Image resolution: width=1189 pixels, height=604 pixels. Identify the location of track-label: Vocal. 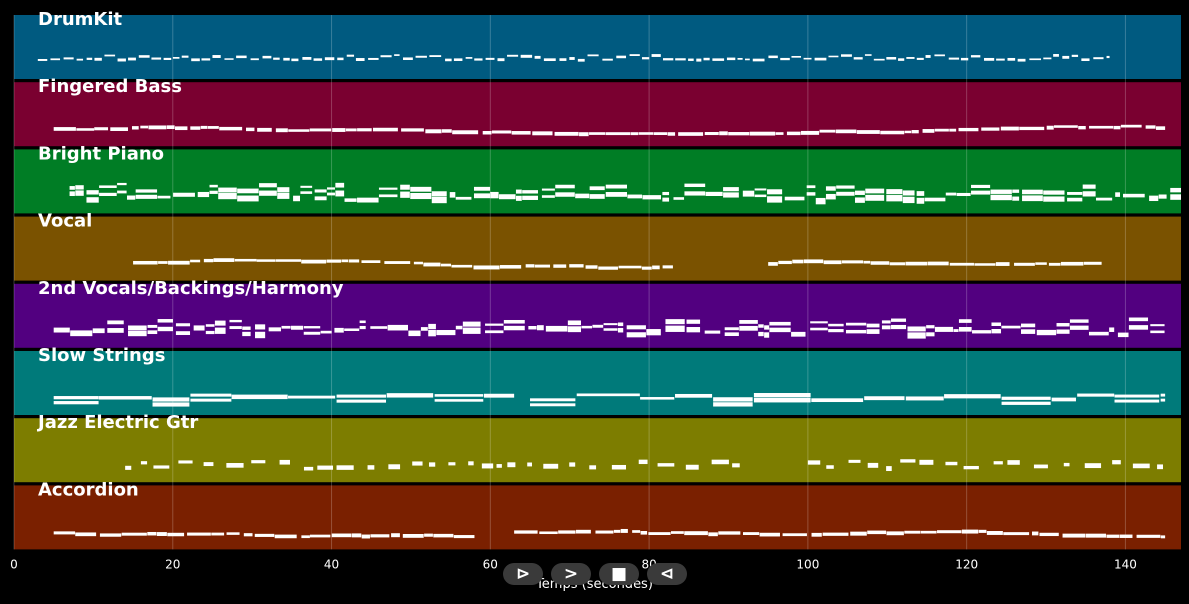
(65, 221).